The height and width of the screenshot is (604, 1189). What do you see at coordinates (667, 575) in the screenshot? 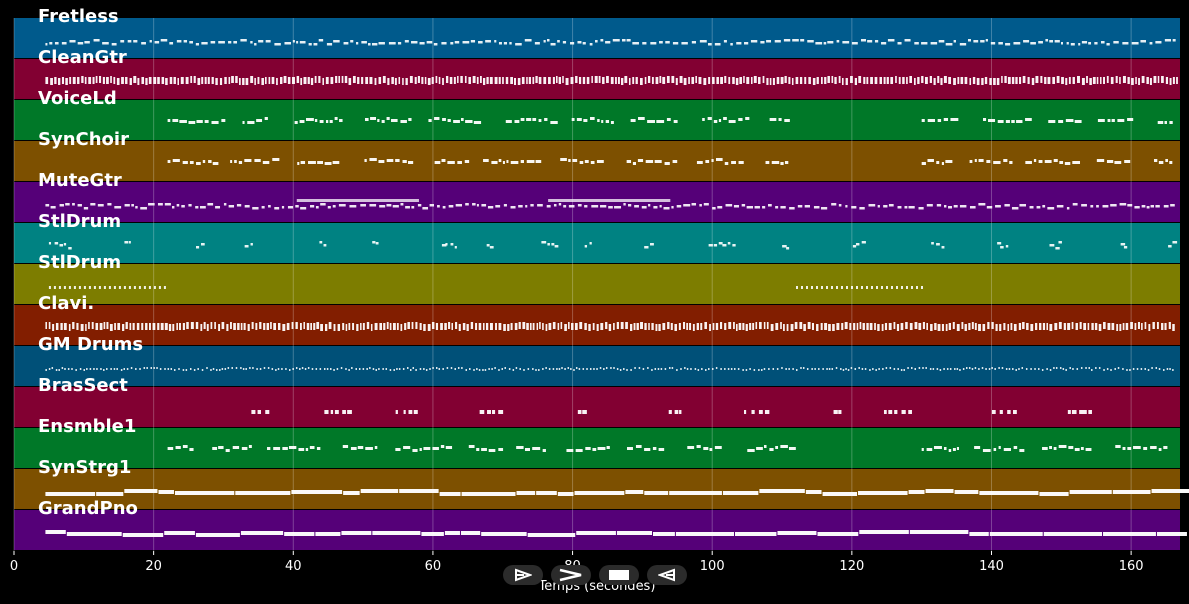
I see `rewind-button` at bounding box center [667, 575].